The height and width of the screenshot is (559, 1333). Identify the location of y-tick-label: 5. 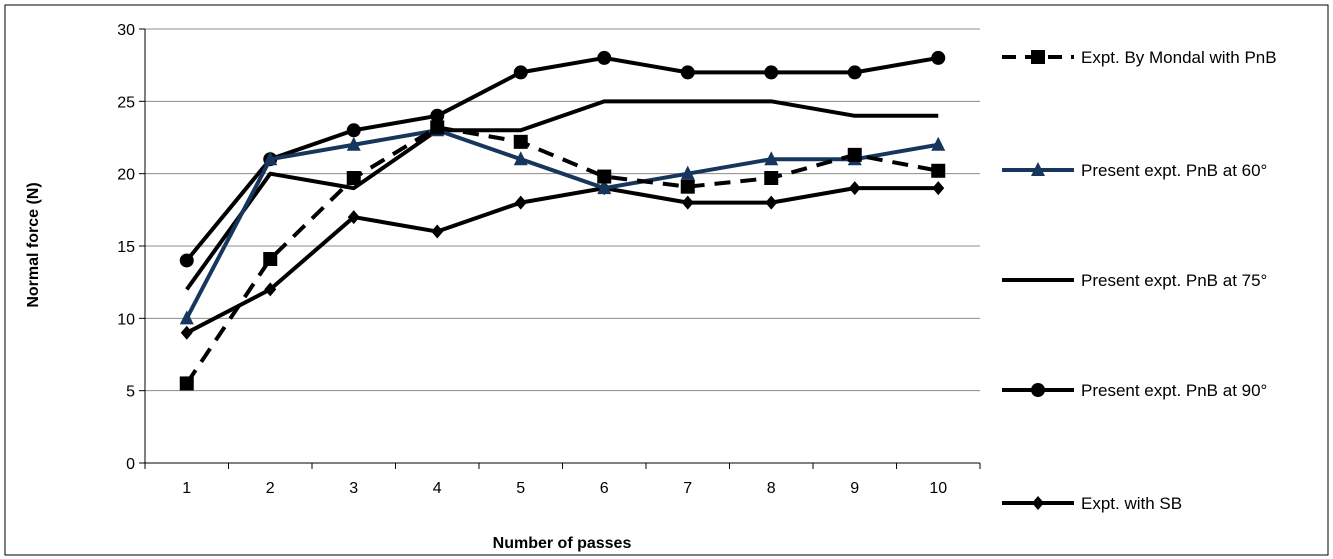
(130, 392).